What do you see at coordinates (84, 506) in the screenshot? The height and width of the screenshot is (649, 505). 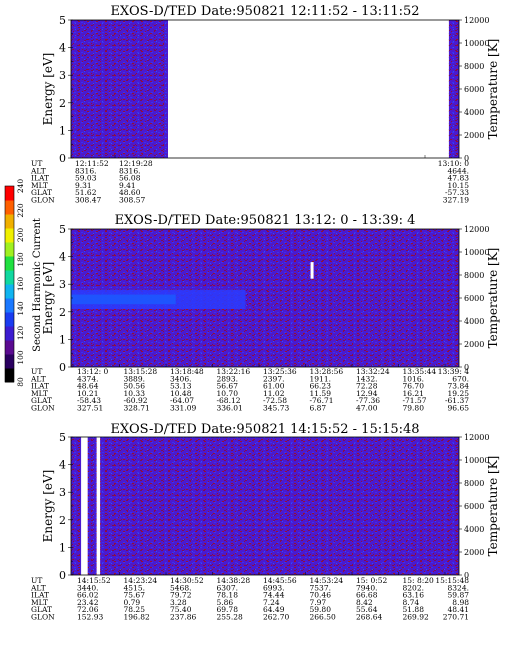 I see `data-gap` at bounding box center [84, 506].